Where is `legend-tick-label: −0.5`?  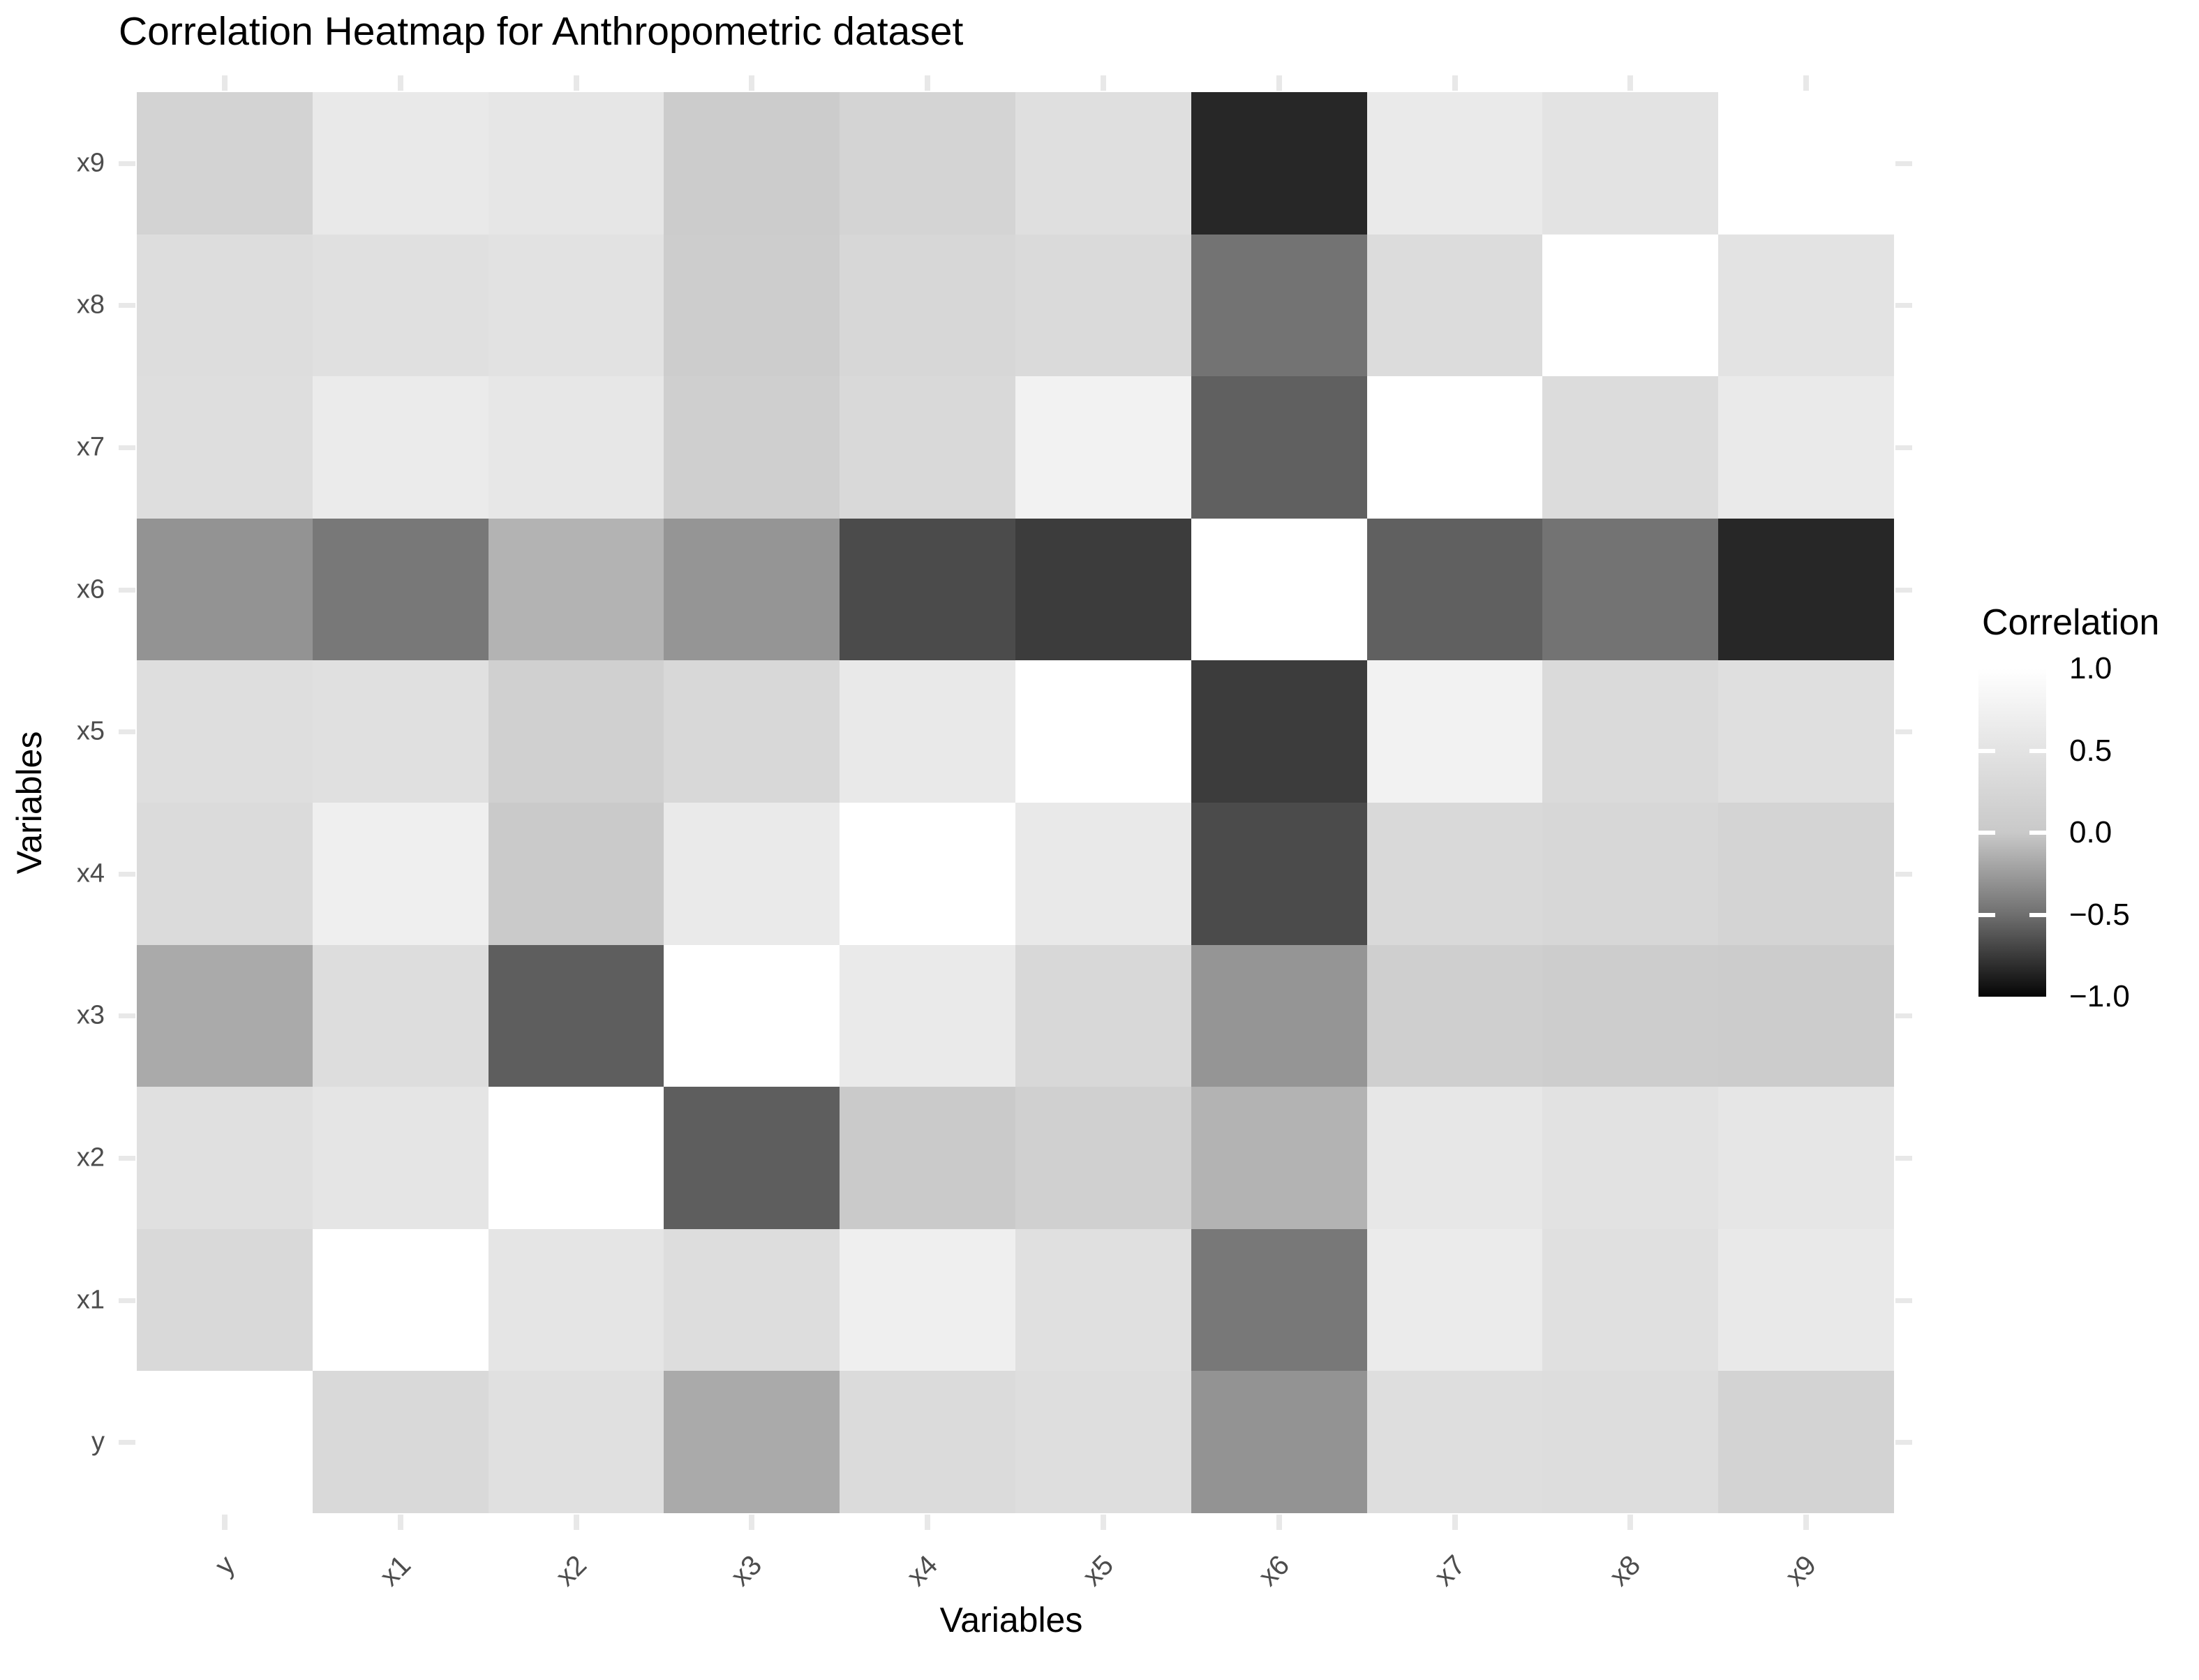
legend-tick-label: −0.5 is located at coordinates (2099, 914).